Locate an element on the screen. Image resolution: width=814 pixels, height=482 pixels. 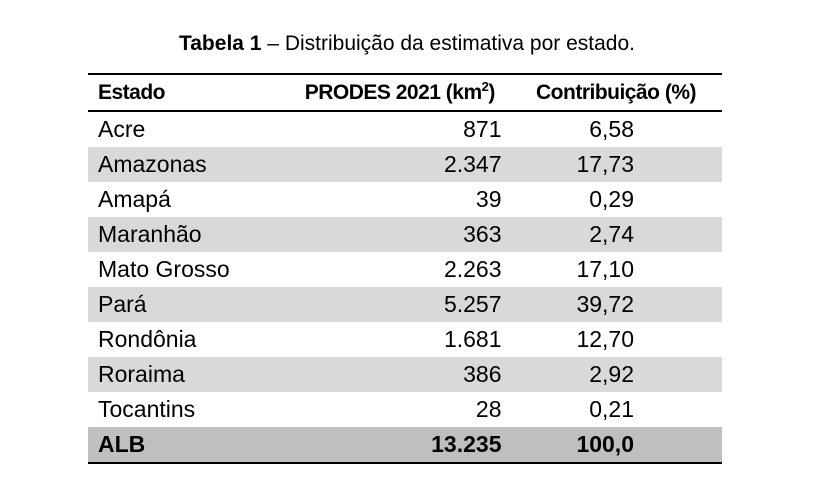
header-estado: Estado is located at coordinates (132, 92).